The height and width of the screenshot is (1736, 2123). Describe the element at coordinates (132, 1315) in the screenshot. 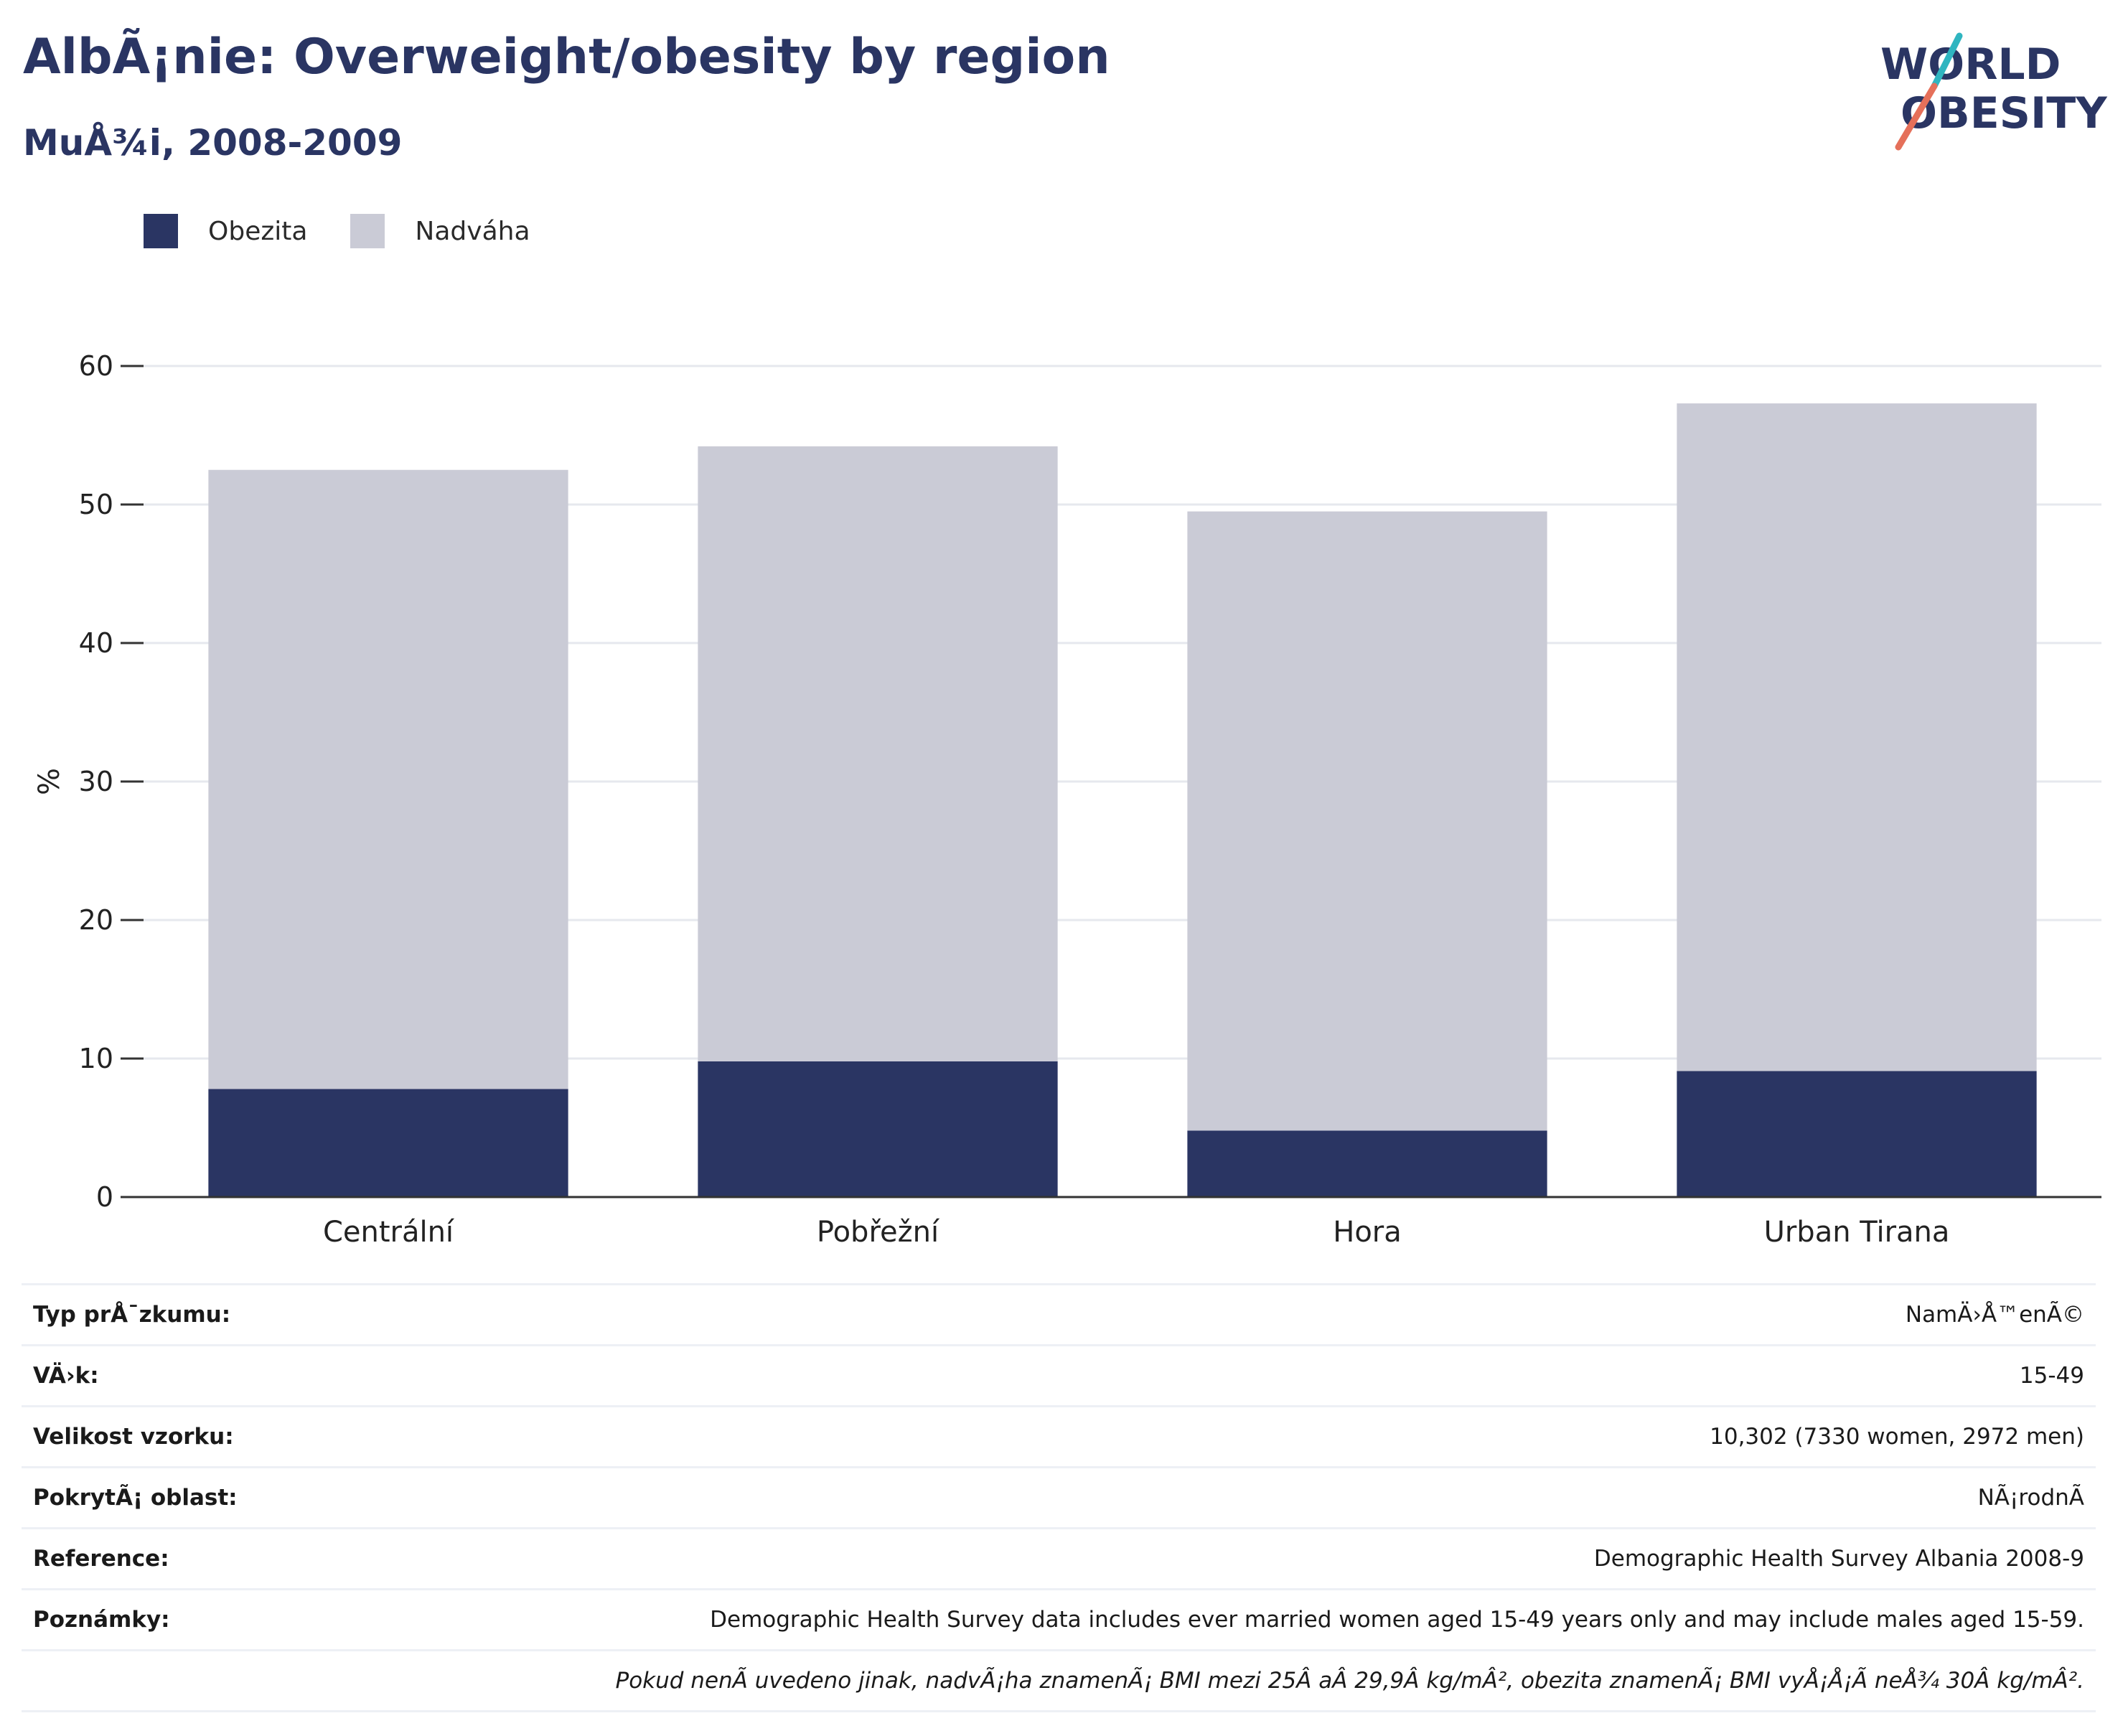

I see `meta-key: Typ prÅ¯zkumu:` at that location.